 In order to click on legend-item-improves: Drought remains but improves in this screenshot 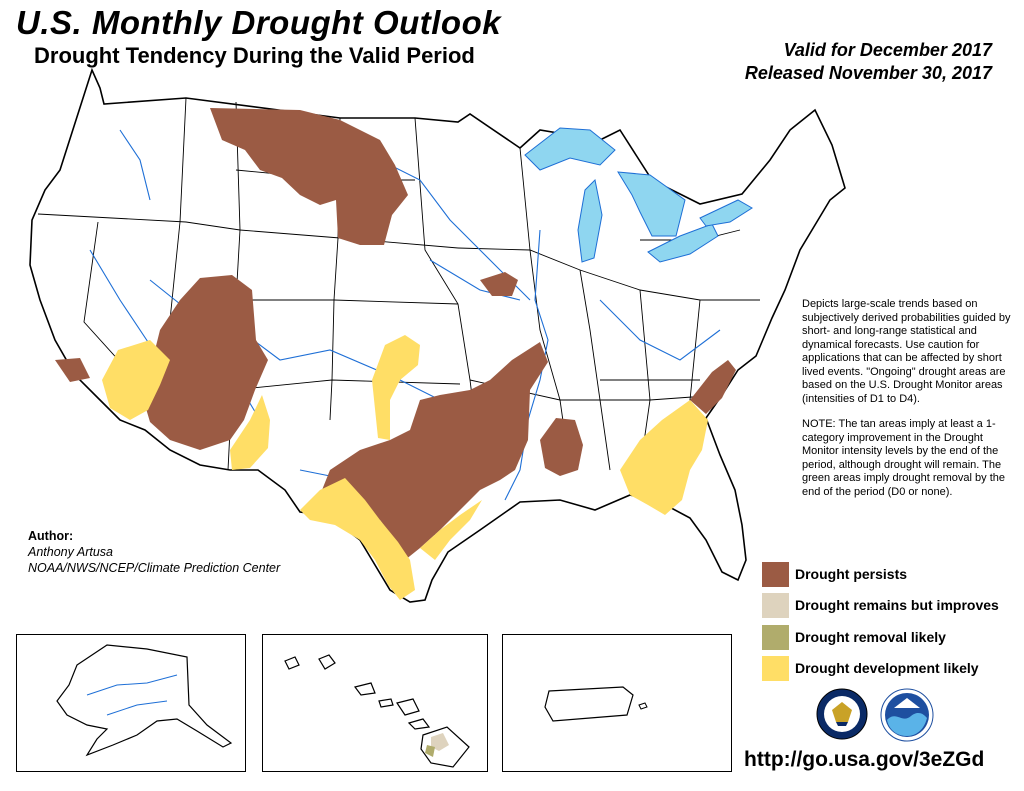, I will do `click(893, 606)`.